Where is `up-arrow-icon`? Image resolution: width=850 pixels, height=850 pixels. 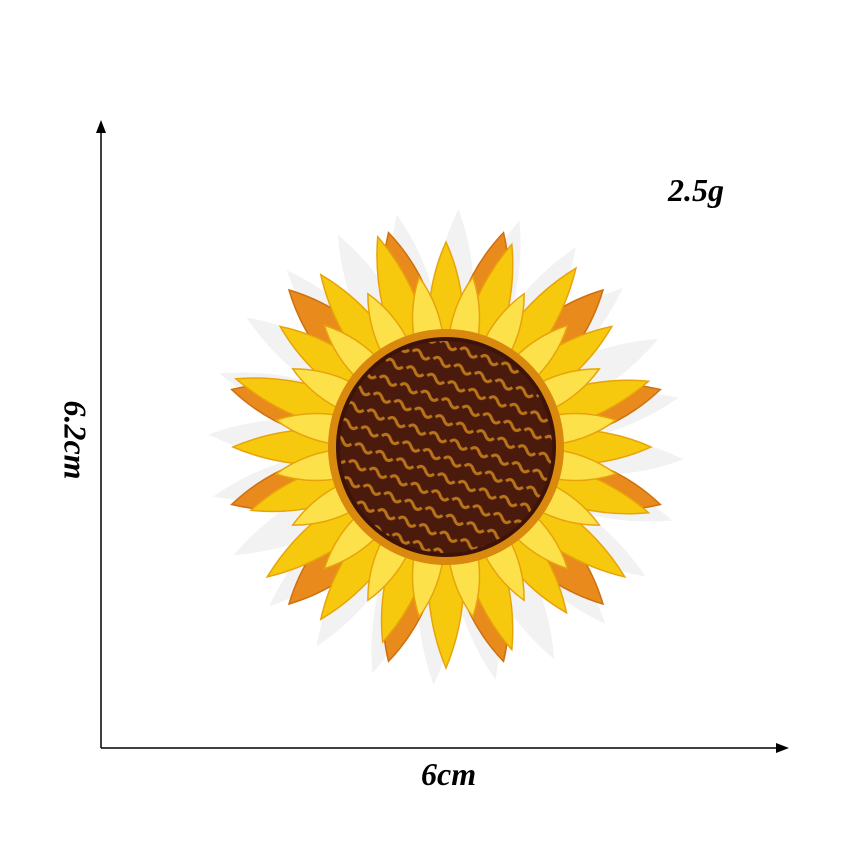 up-arrow-icon is located at coordinates (101, 126).